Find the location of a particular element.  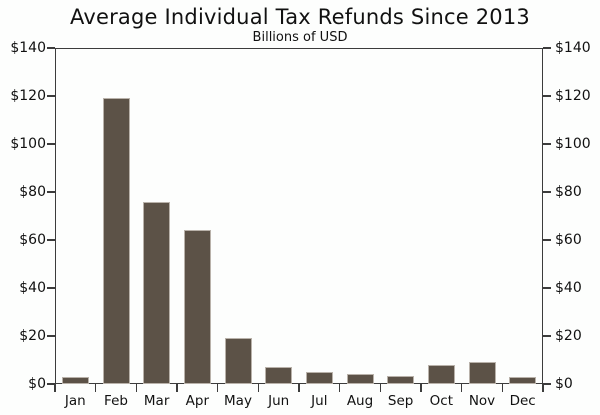

x-axis-label: Sep is located at coordinates (400, 401).